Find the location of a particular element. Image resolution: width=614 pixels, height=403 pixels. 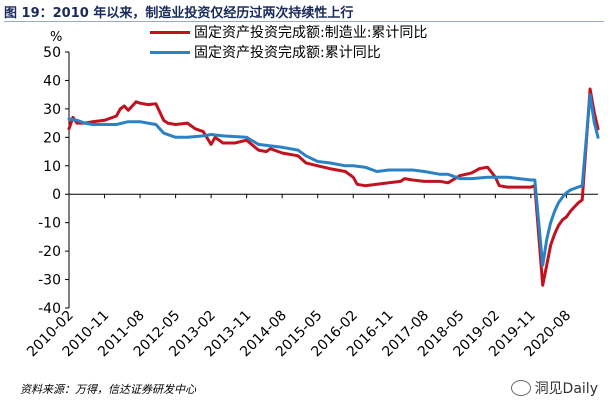

y-tick-label: -20 is located at coordinates (49, 252).